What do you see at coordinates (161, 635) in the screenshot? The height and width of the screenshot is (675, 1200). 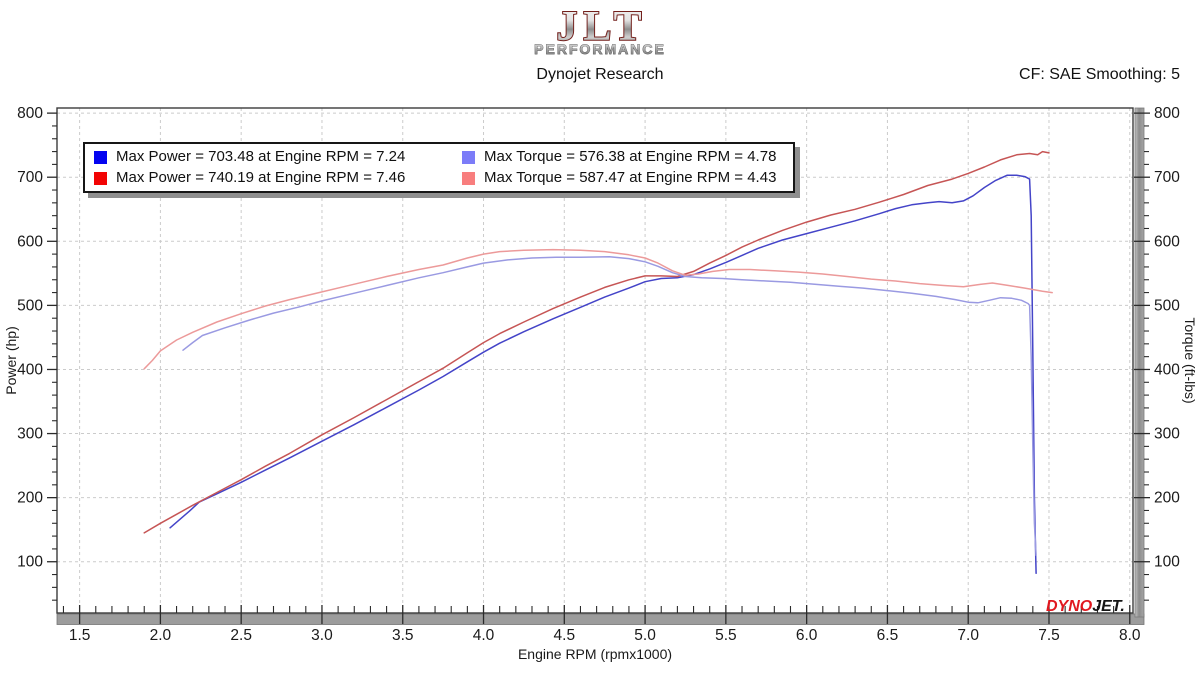 I see `svg-text: 2.0` at bounding box center [161, 635].